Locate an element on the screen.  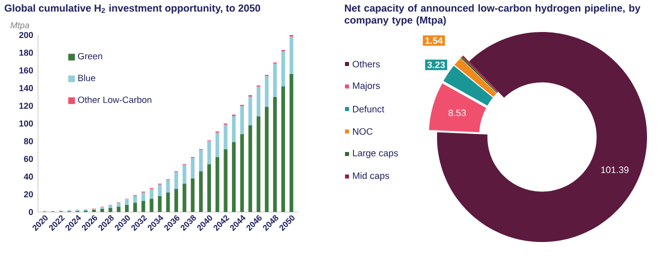
y-tick-label: 0 is located at coordinates (30, 212).